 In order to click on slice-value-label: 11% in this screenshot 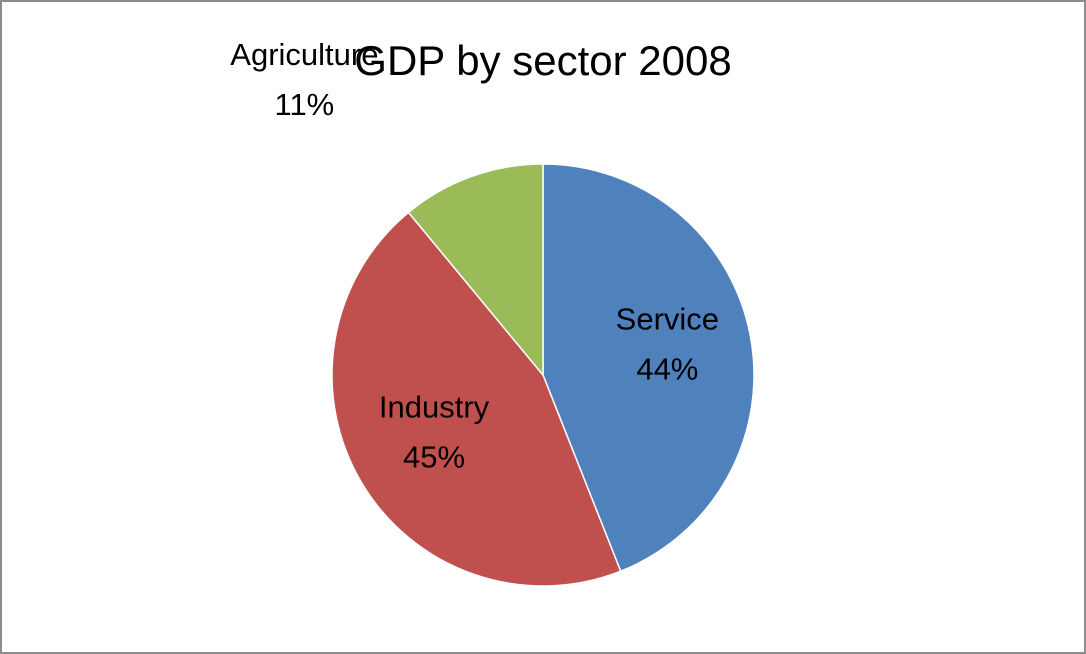, I will do `click(305, 104)`.